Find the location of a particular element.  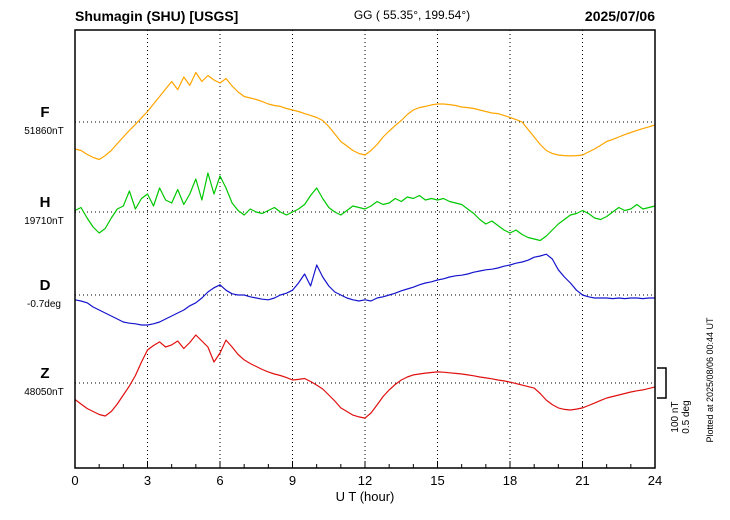

scale-label-nt: 100 nT is located at coordinates (675, 416).